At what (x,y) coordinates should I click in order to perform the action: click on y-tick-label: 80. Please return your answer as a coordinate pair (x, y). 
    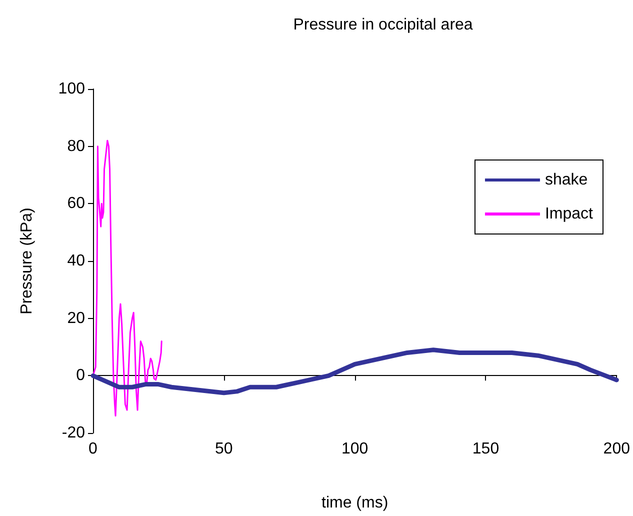
    Looking at the image, I should click on (76, 146).